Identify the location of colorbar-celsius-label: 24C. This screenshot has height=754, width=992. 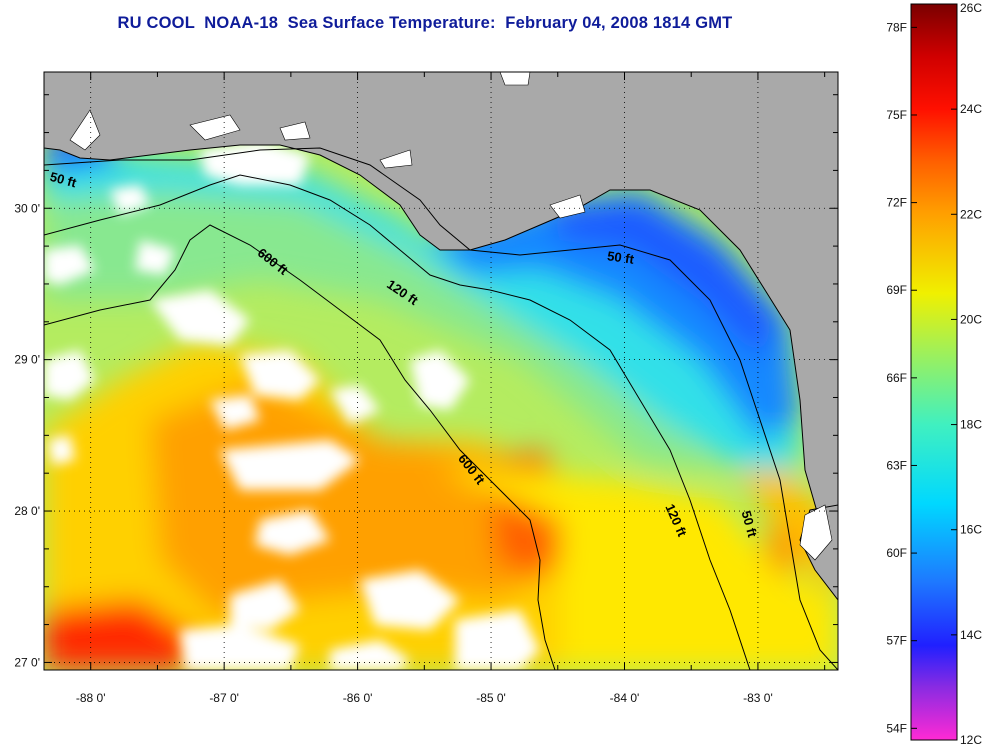
(971, 109).